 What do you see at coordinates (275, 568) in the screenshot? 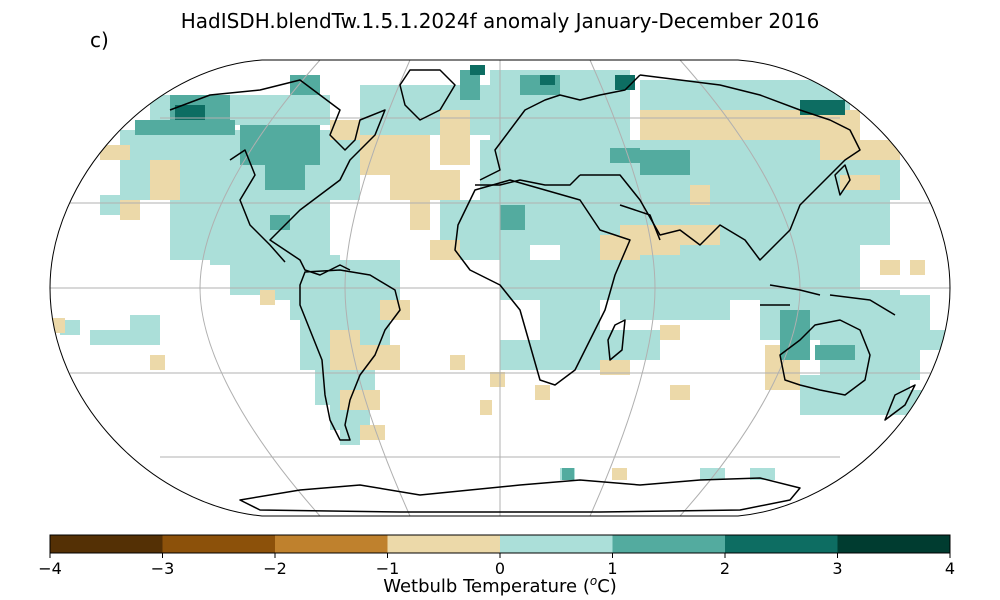
I see `colorbar-tick-label: −2` at bounding box center [275, 568].